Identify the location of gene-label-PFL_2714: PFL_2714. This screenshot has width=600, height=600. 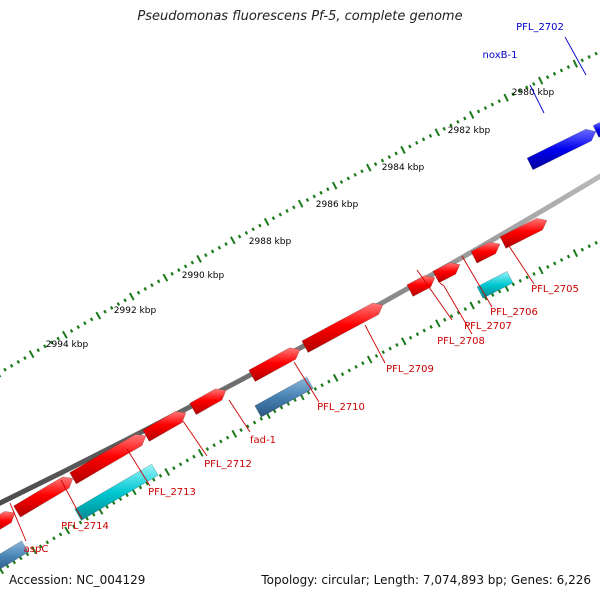
(85, 526).